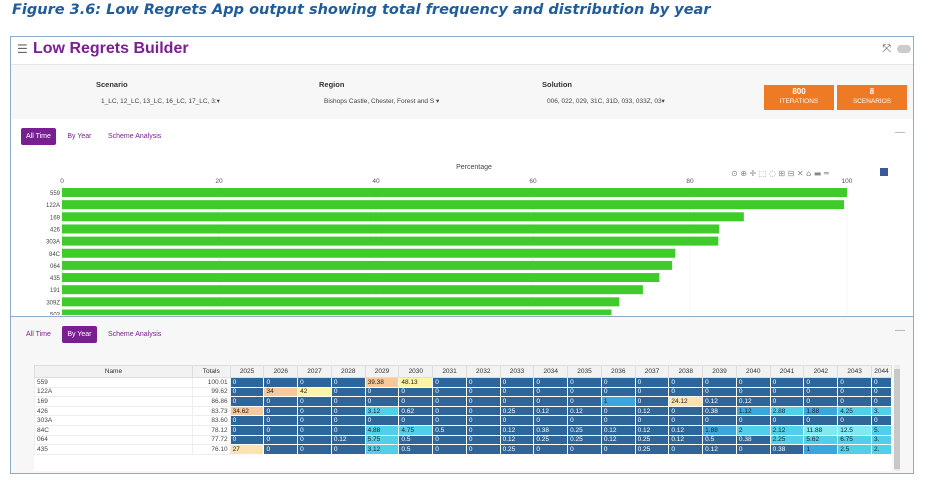 The image size is (928, 484). Describe the element at coordinates (348, 440) in the screenshot. I see `year-value-cell: 0.12` at that location.